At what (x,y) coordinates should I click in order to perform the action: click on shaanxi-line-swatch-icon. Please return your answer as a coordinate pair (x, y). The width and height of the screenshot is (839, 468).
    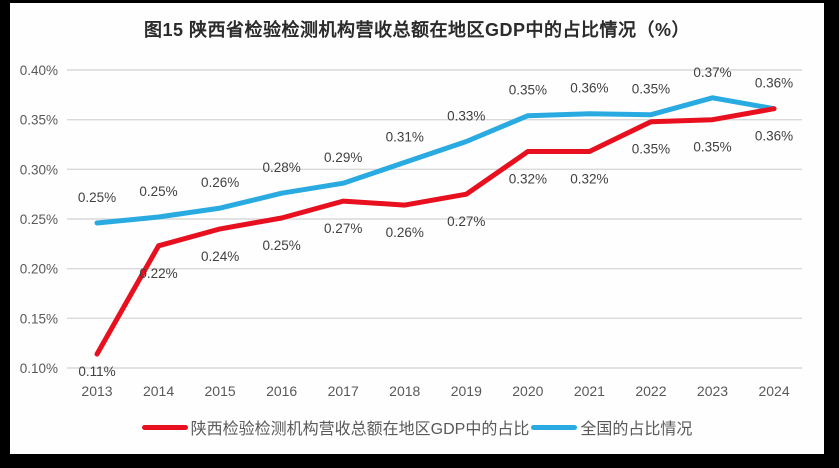
    Looking at the image, I should click on (164, 427).